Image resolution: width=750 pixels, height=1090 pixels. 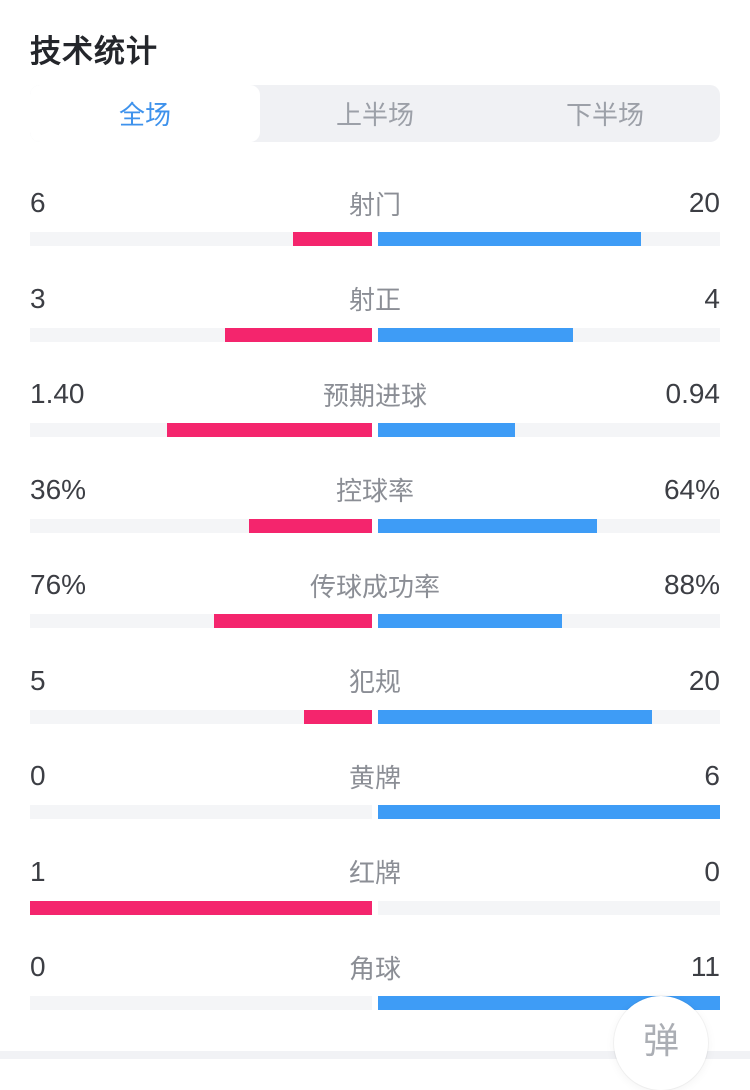 I want to click on stat-label: 控球率, so click(x=375, y=491).